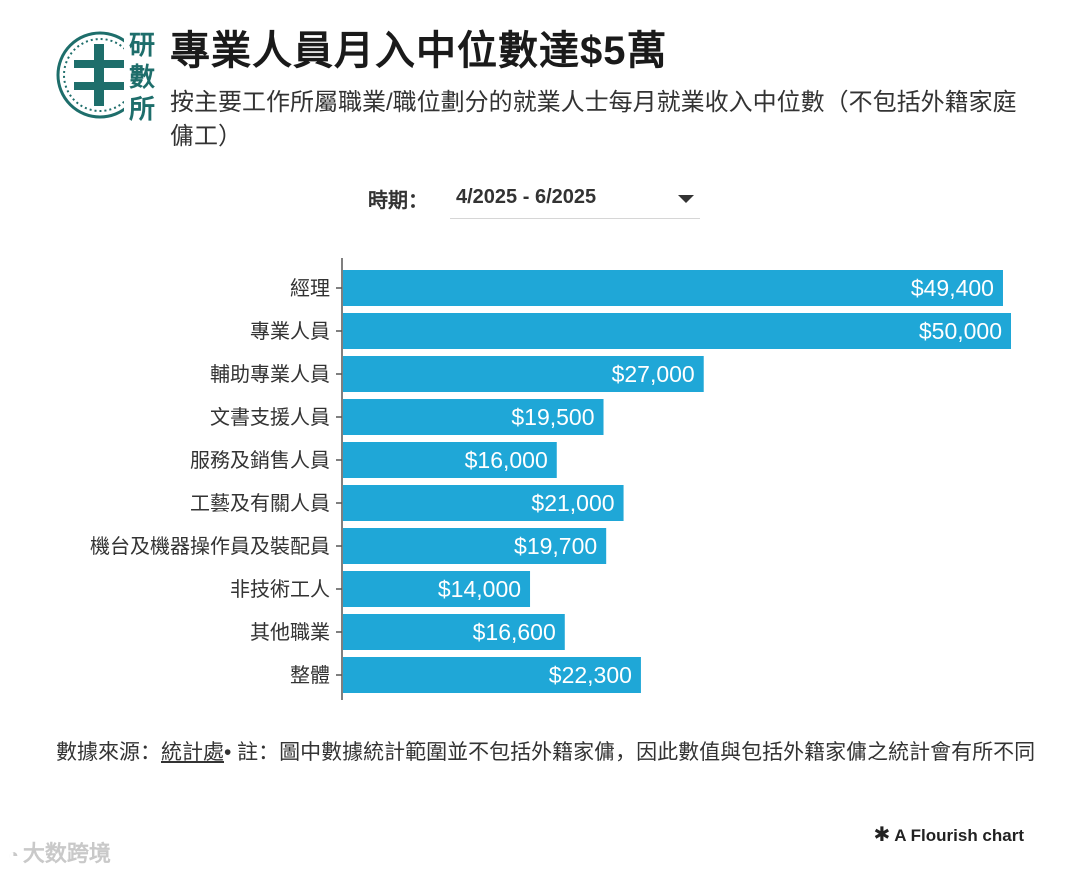  I want to click on data-label: $50,000, so click(960, 331).